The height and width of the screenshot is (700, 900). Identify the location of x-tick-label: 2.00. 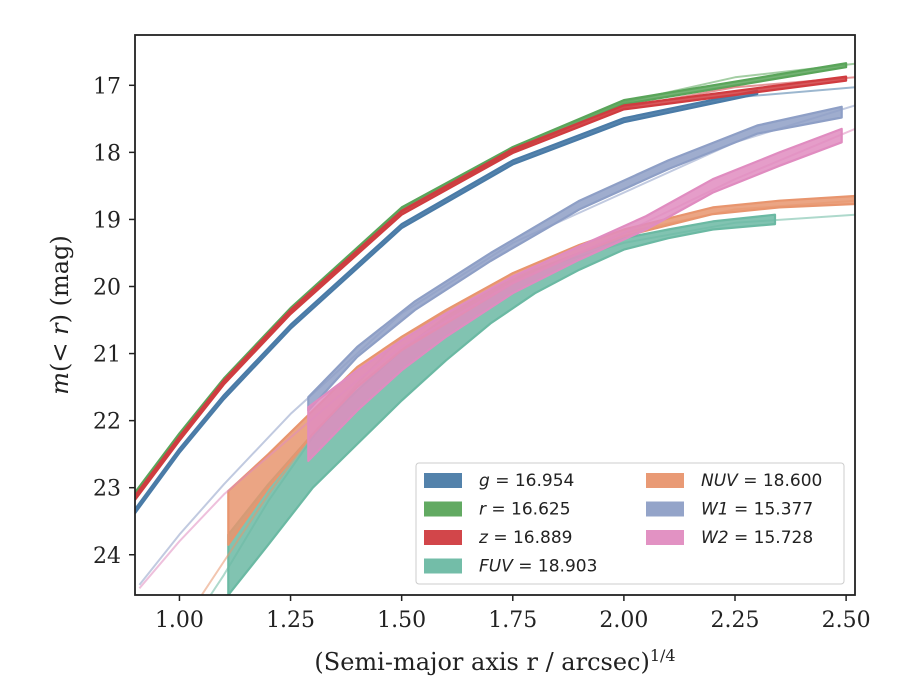
(623, 620).